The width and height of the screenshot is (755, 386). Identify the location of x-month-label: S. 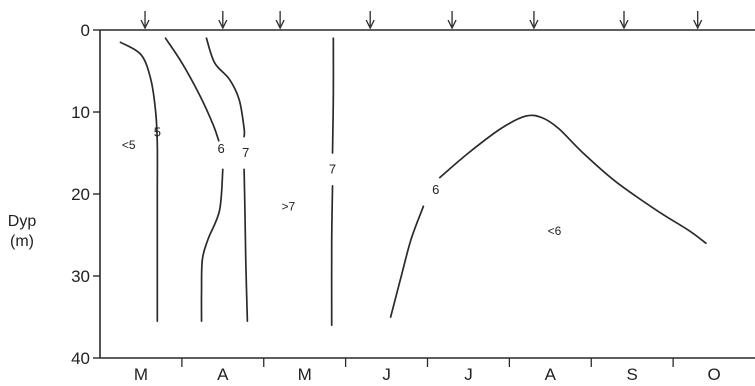
(632, 374).